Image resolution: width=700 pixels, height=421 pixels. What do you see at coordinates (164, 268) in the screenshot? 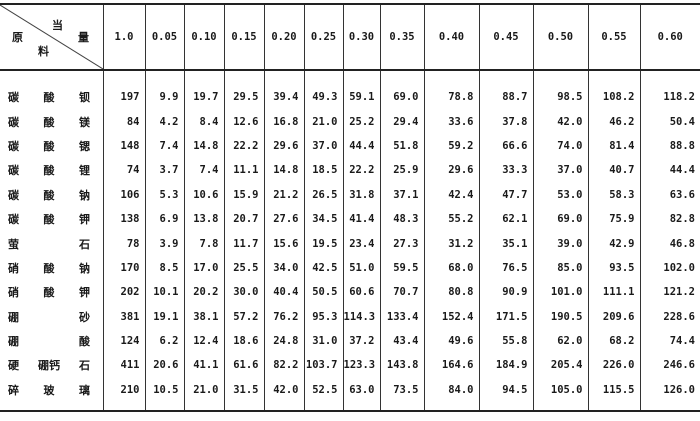
I see `value-cell: 8.5` at bounding box center [164, 268].